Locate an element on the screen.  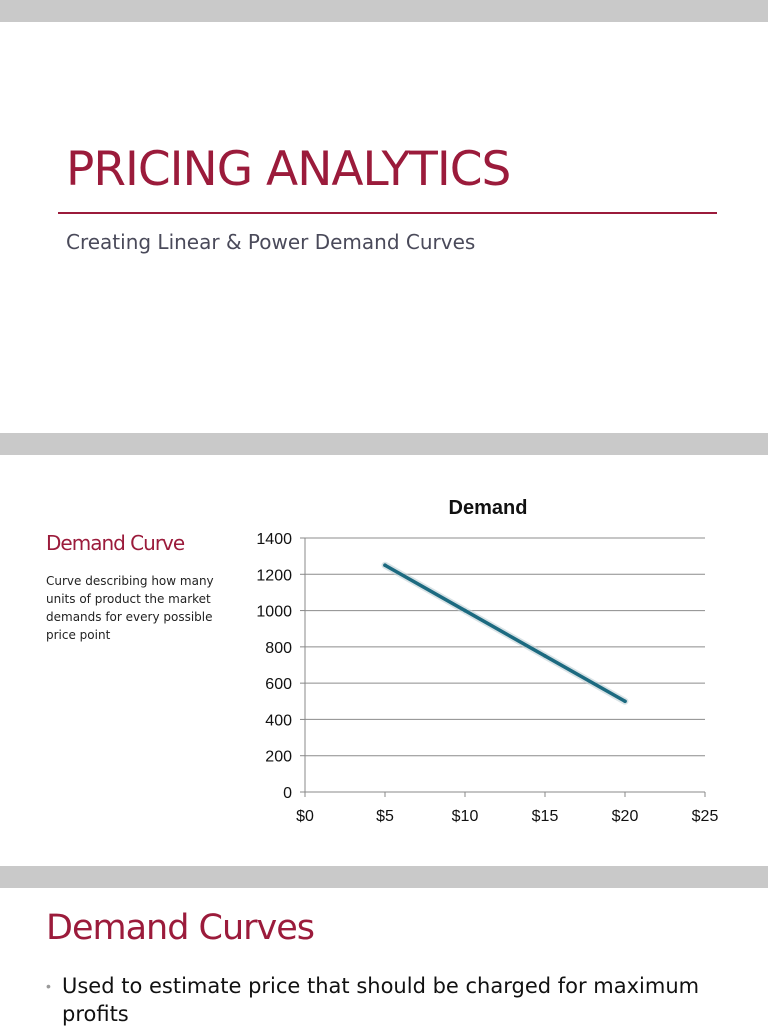
x-tick-label: $25 is located at coordinates (705, 816).